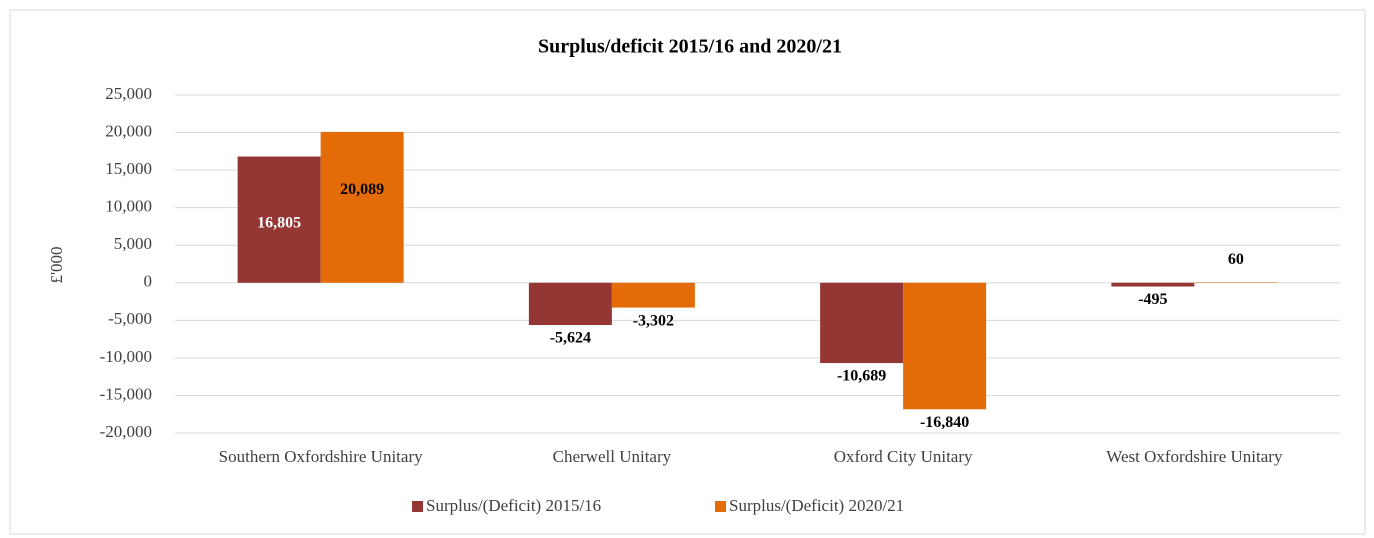 The image size is (1374, 538). What do you see at coordinates (126, 356) in the screenshot?
I see `y-tick-label: -10,000` at bounding box center [126, 356].